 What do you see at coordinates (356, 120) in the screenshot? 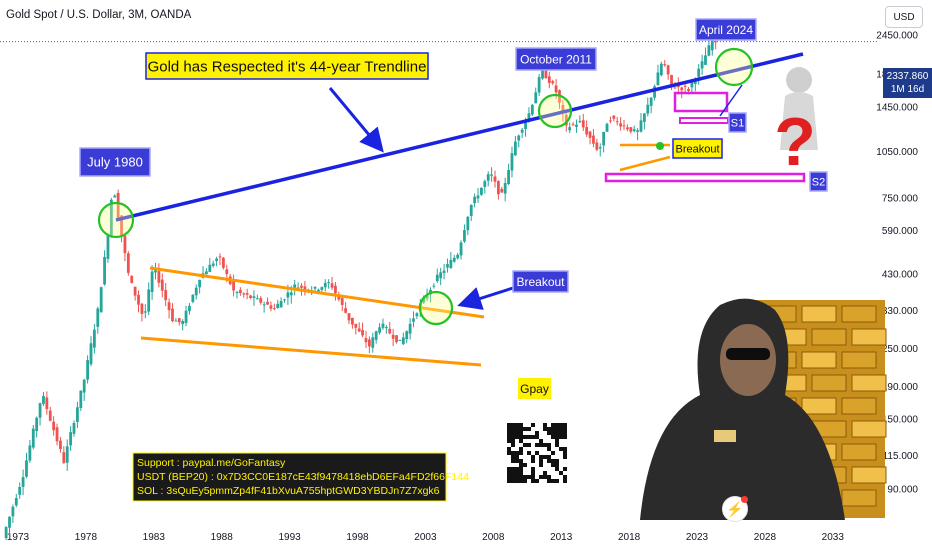
I see `headline-arrow` at bounding box center [356, 120].